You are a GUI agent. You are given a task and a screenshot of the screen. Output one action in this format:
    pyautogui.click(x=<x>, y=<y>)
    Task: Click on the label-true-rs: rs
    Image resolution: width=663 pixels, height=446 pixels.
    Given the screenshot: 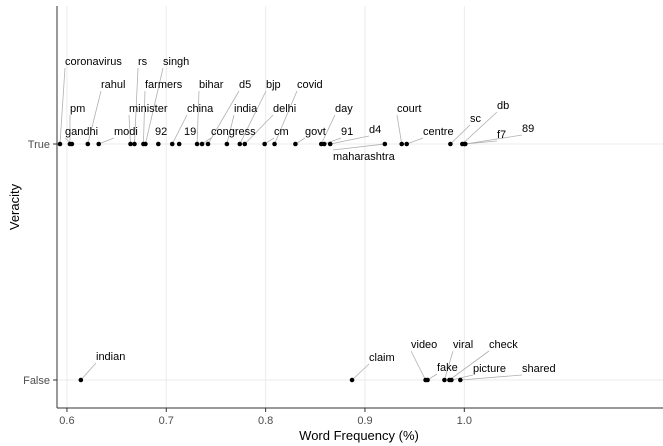 What is the action you would take?
    pyautogui.click(x=143, y=62)
    